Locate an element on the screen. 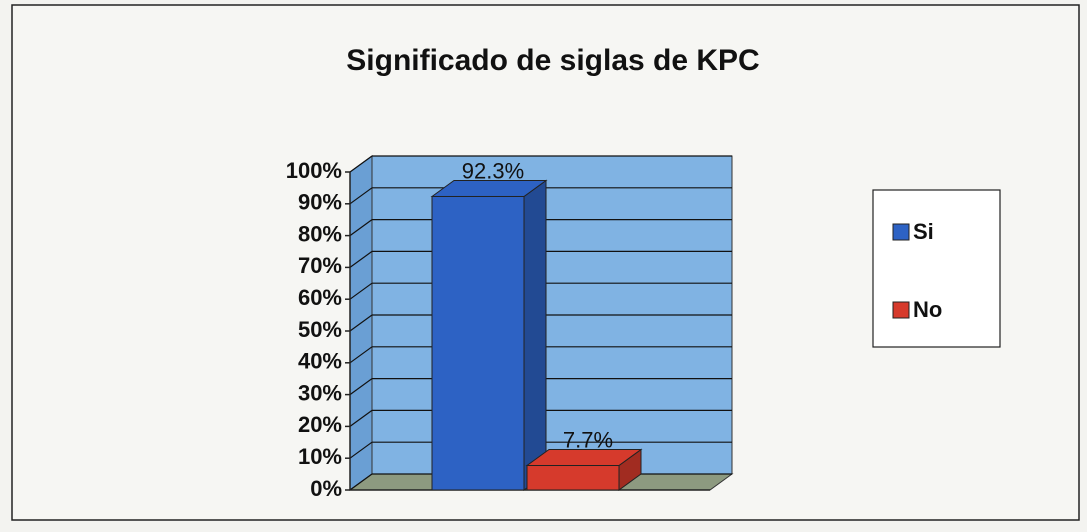 The image size is (1087, 532). legend-label: No is located at coordinates (927, 309).